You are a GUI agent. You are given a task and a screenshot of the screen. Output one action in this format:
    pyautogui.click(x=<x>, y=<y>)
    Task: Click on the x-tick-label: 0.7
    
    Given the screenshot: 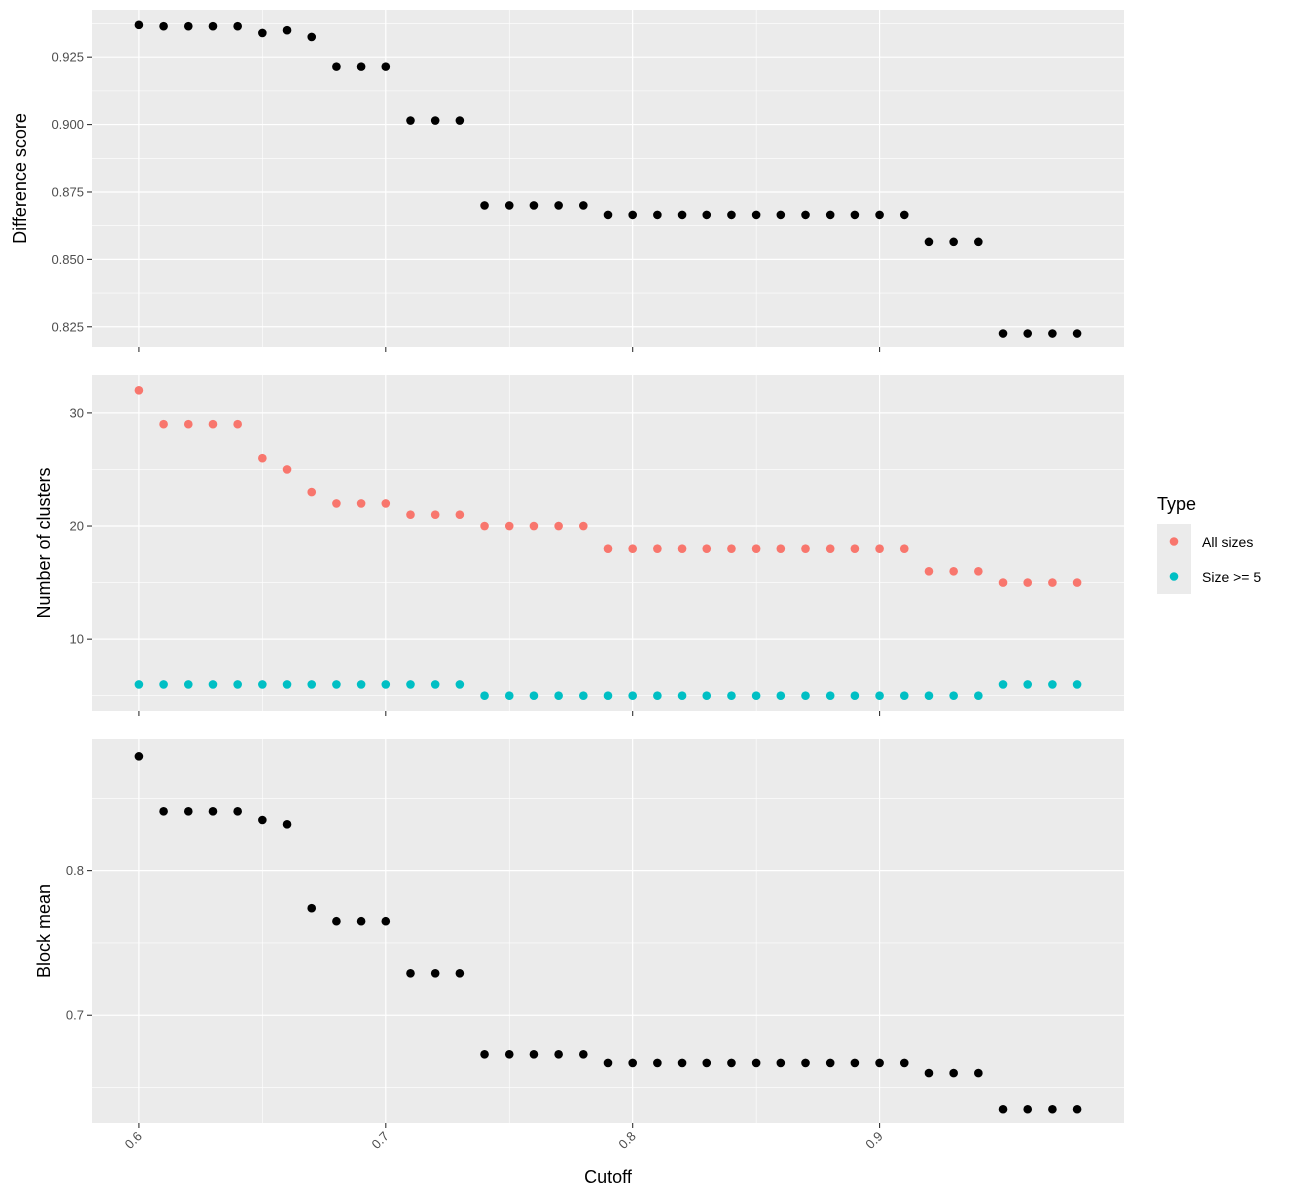 What is the action you would take?
    pyautogui.click(x=380, y=1140)
    